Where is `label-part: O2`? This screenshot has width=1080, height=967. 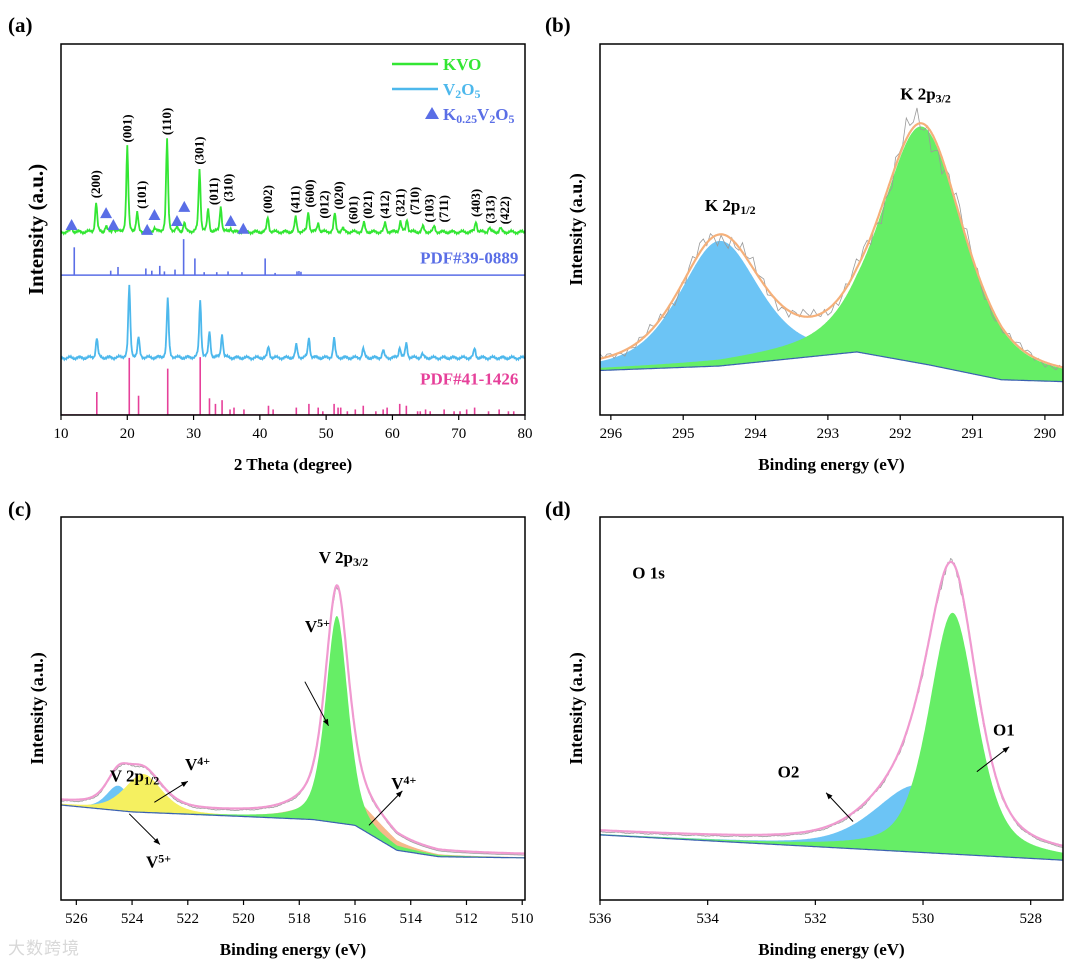
label-part: O2 is located at coordinates (789, 771).